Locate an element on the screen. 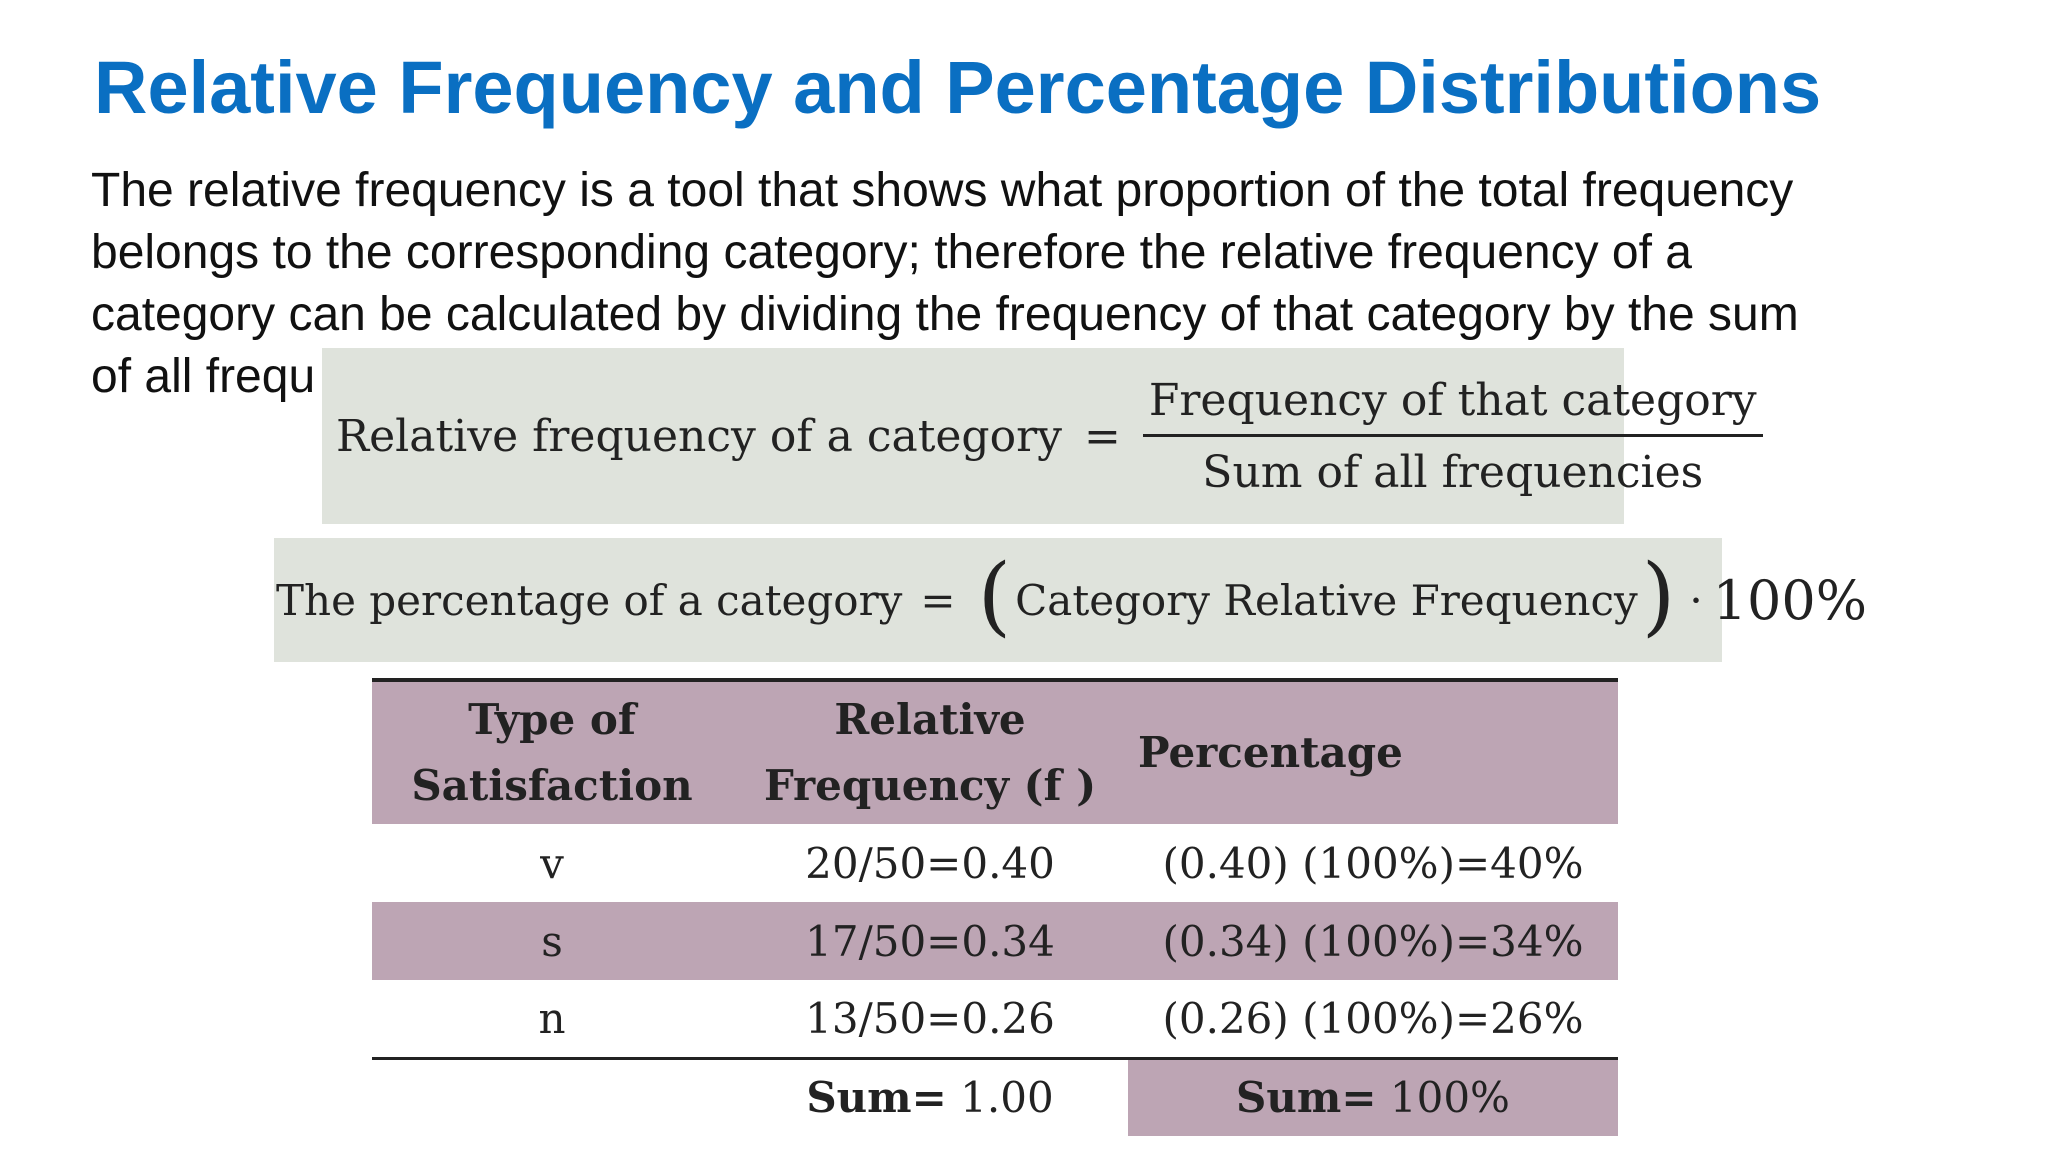 This screenshot has height=1152, width=2048. header-line: Relative is located at coordinates (930, 719).